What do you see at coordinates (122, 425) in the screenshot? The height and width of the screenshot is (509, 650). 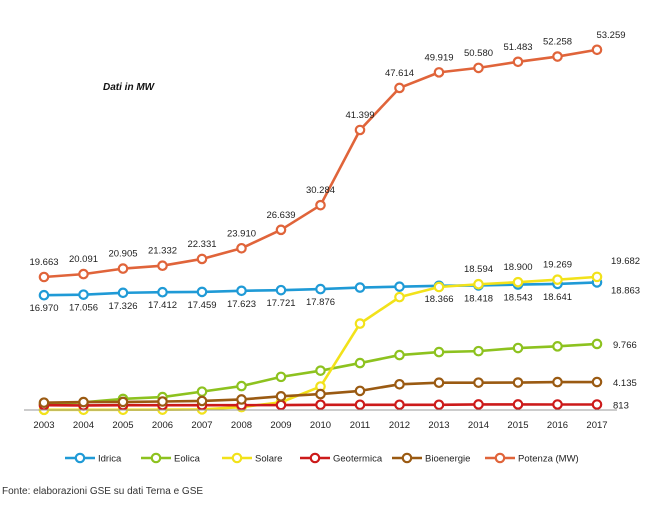 I see `x-tick-label: 2005` at bounding box center [122, 425].